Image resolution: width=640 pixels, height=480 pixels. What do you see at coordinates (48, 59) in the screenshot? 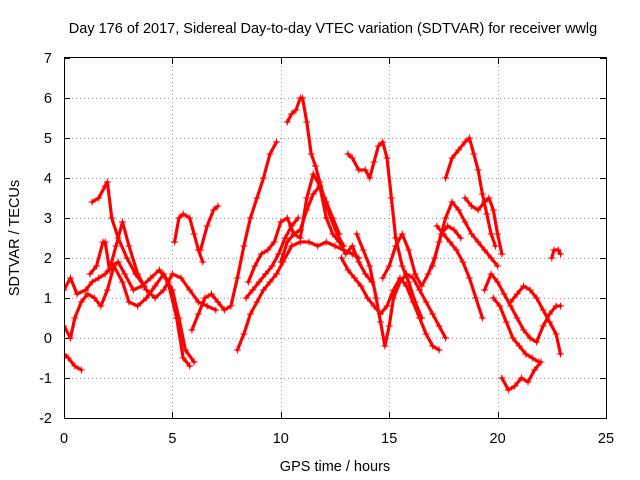
I see `y-tick-label: 7` at bounding box center [48, 59].